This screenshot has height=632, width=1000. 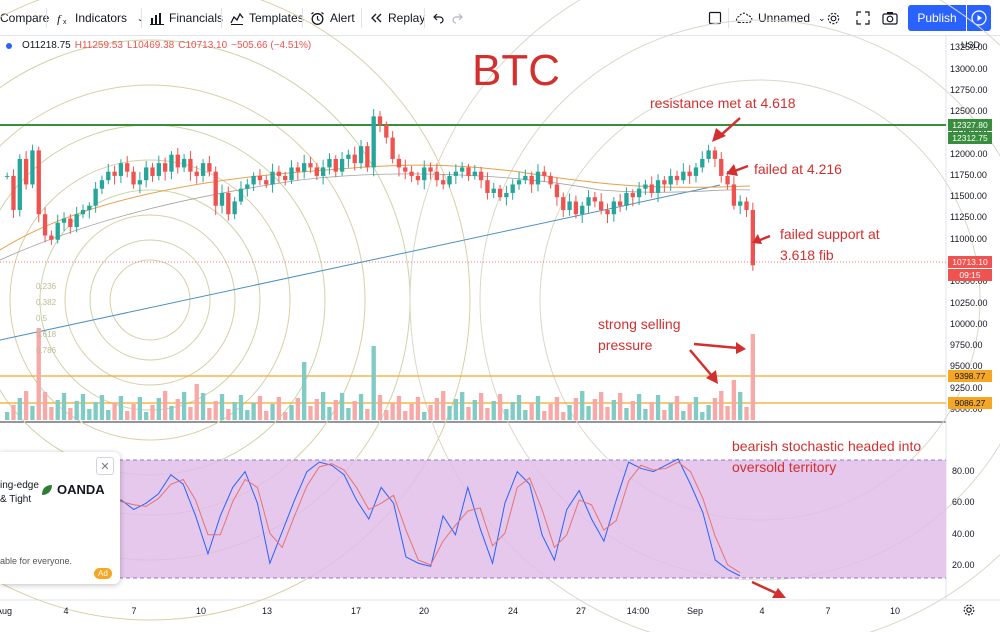 I want to click on indicators-button: fx Indicators ⌄, so click(x=100, y=18).